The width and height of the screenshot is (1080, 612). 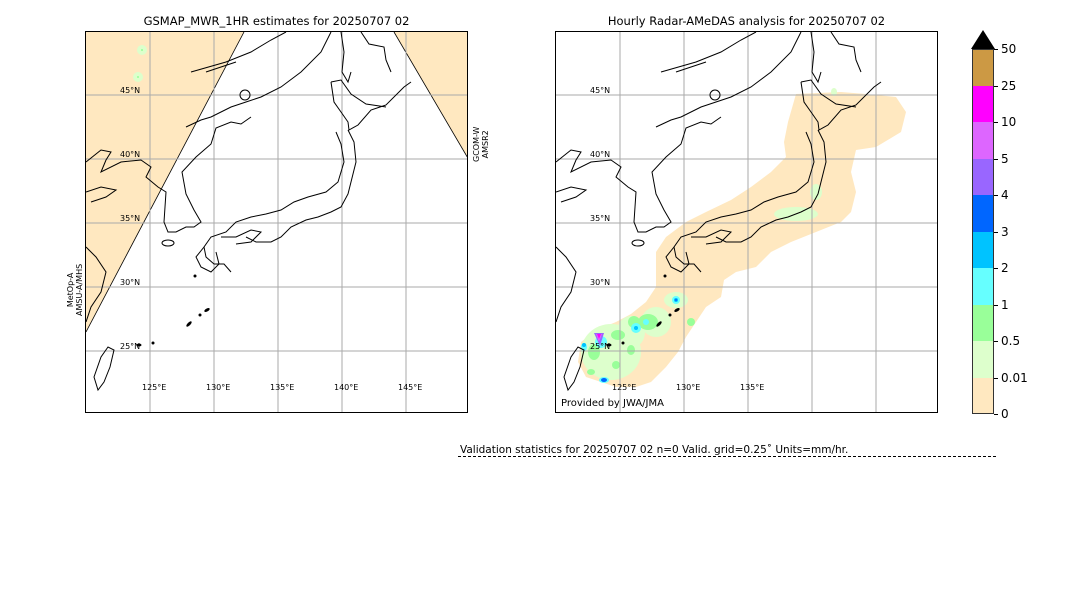 I want to click on data-credit: Provided by JWA/JMA, so click(x=612, y=403).